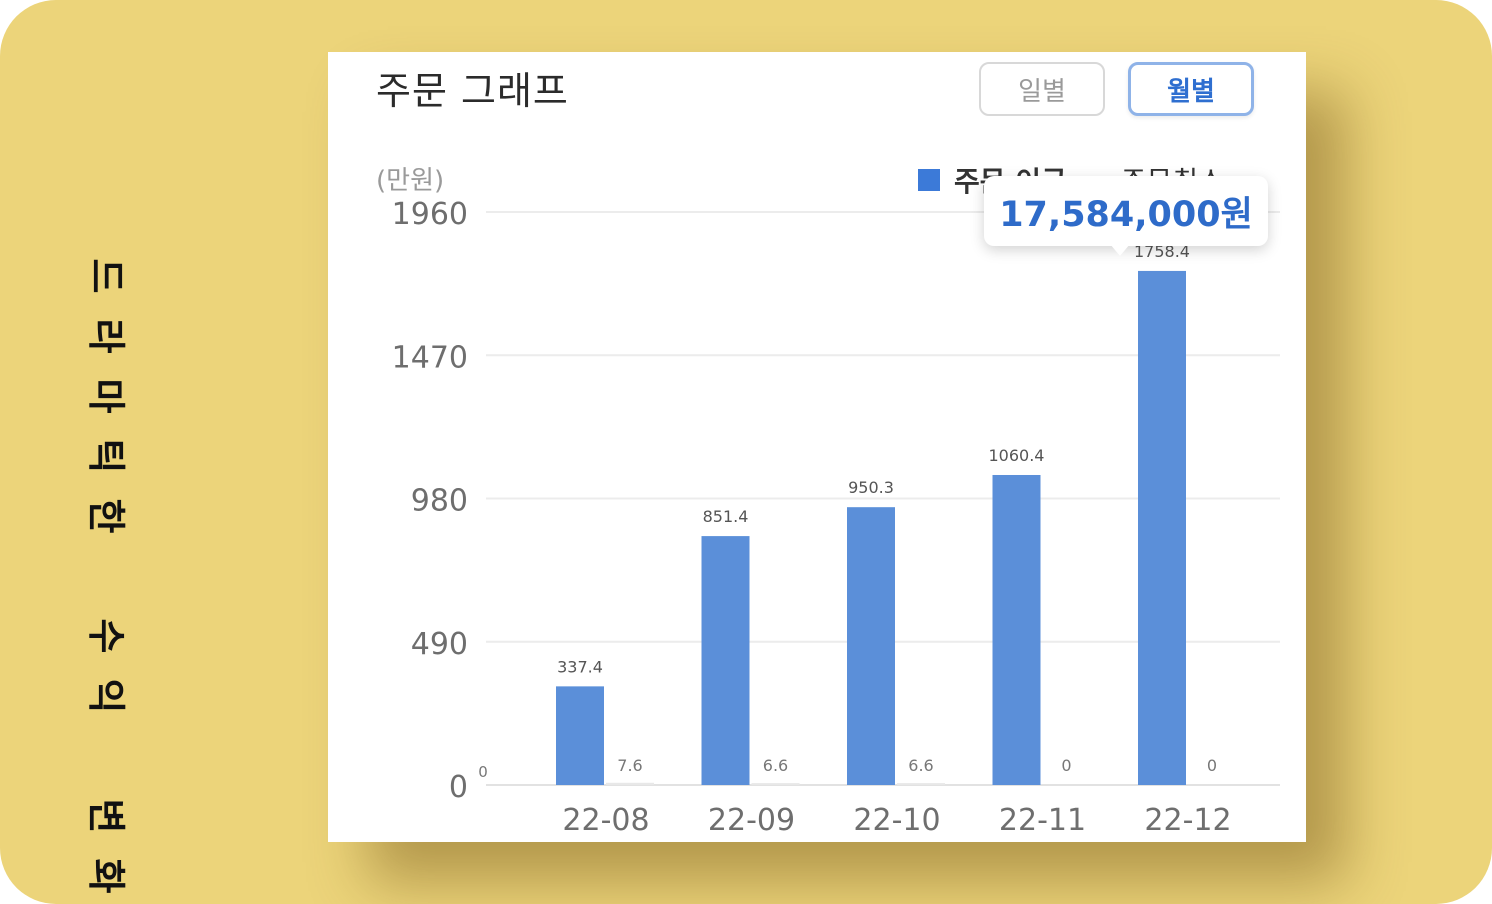  Describe the element at coordinates (1187, 820) in the screenshot. I see `x-tick-label: 22-12` at that location.